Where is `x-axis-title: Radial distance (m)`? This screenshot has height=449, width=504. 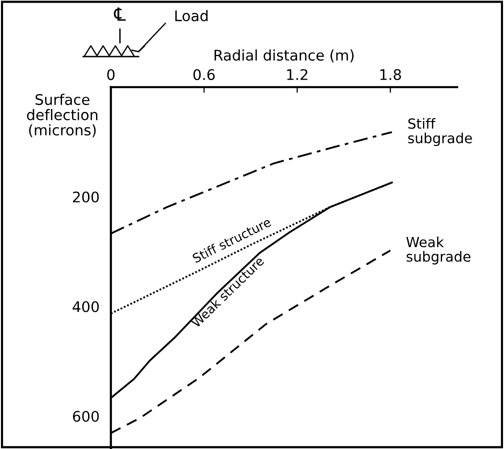 x-axis-title: Radial distance (m) is located at coordinates (284, 55).